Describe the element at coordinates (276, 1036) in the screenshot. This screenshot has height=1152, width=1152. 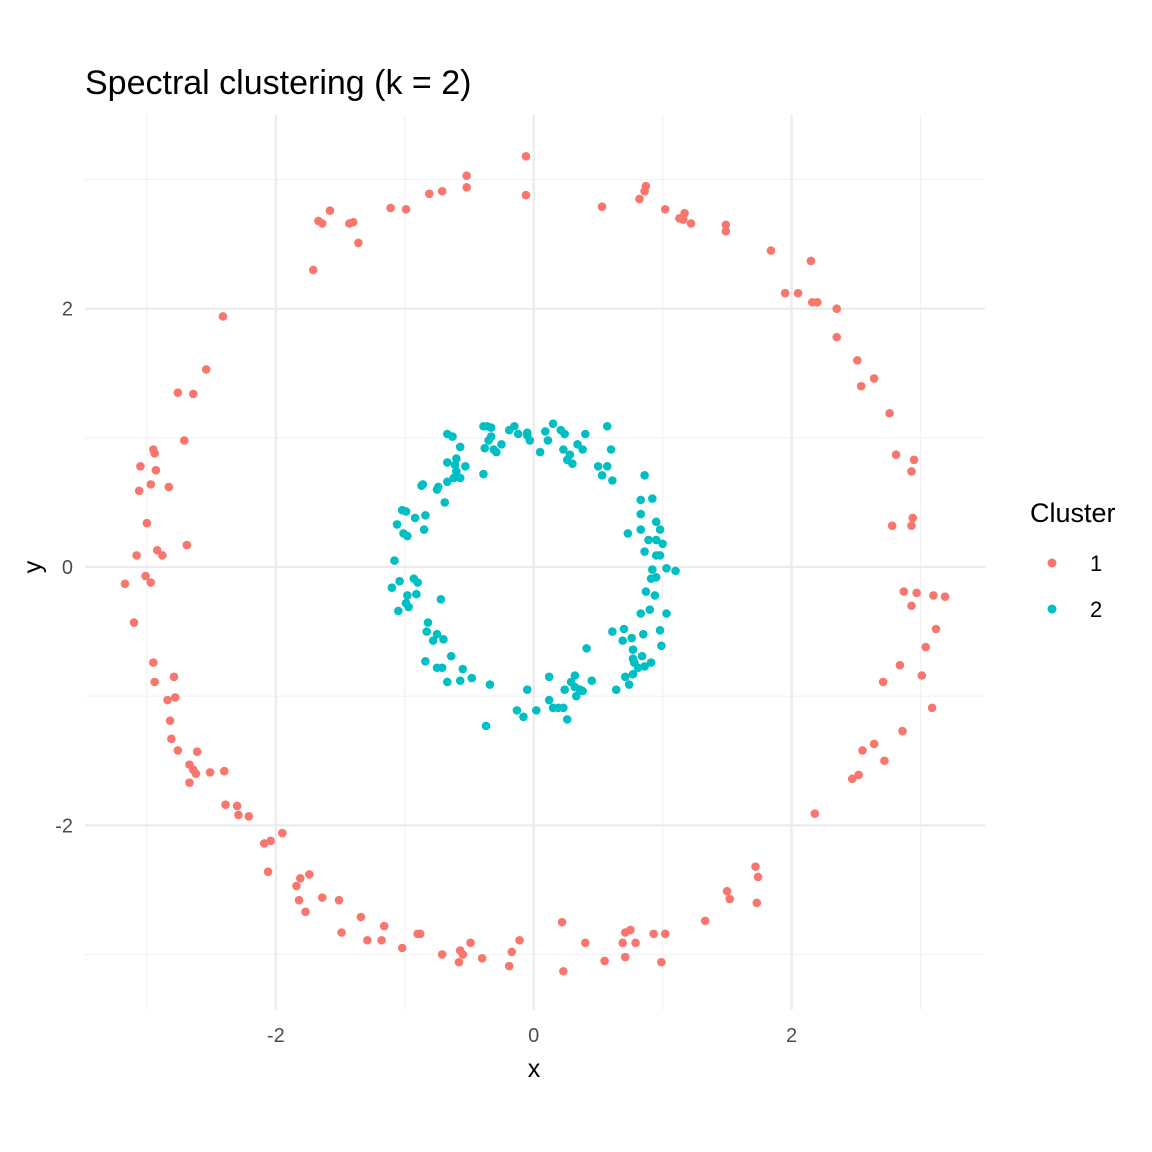
I see `x-tick-label: -2` at that location.